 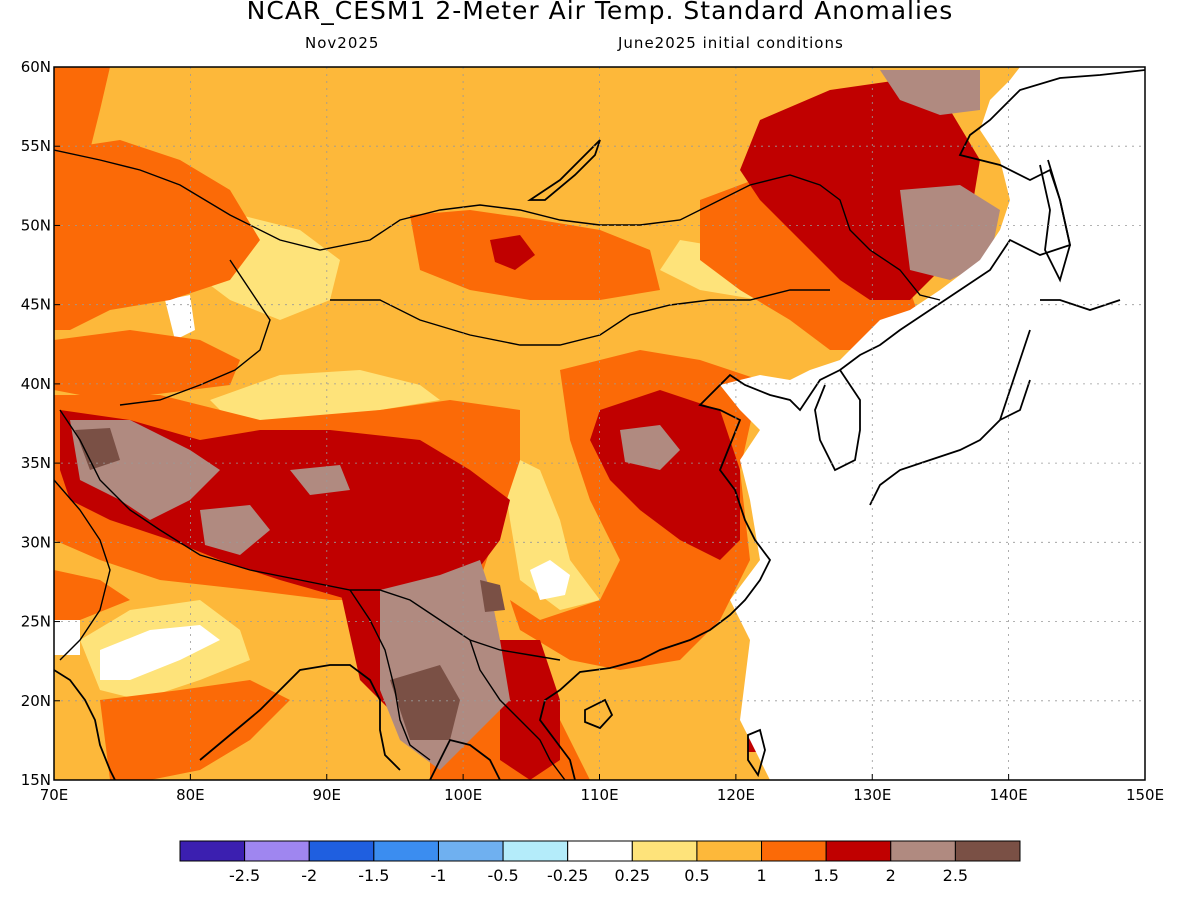 What do you see at coordinates (92, 595) in the screenshot?
I see `field-orange-india` at bounding box center [92, 595].